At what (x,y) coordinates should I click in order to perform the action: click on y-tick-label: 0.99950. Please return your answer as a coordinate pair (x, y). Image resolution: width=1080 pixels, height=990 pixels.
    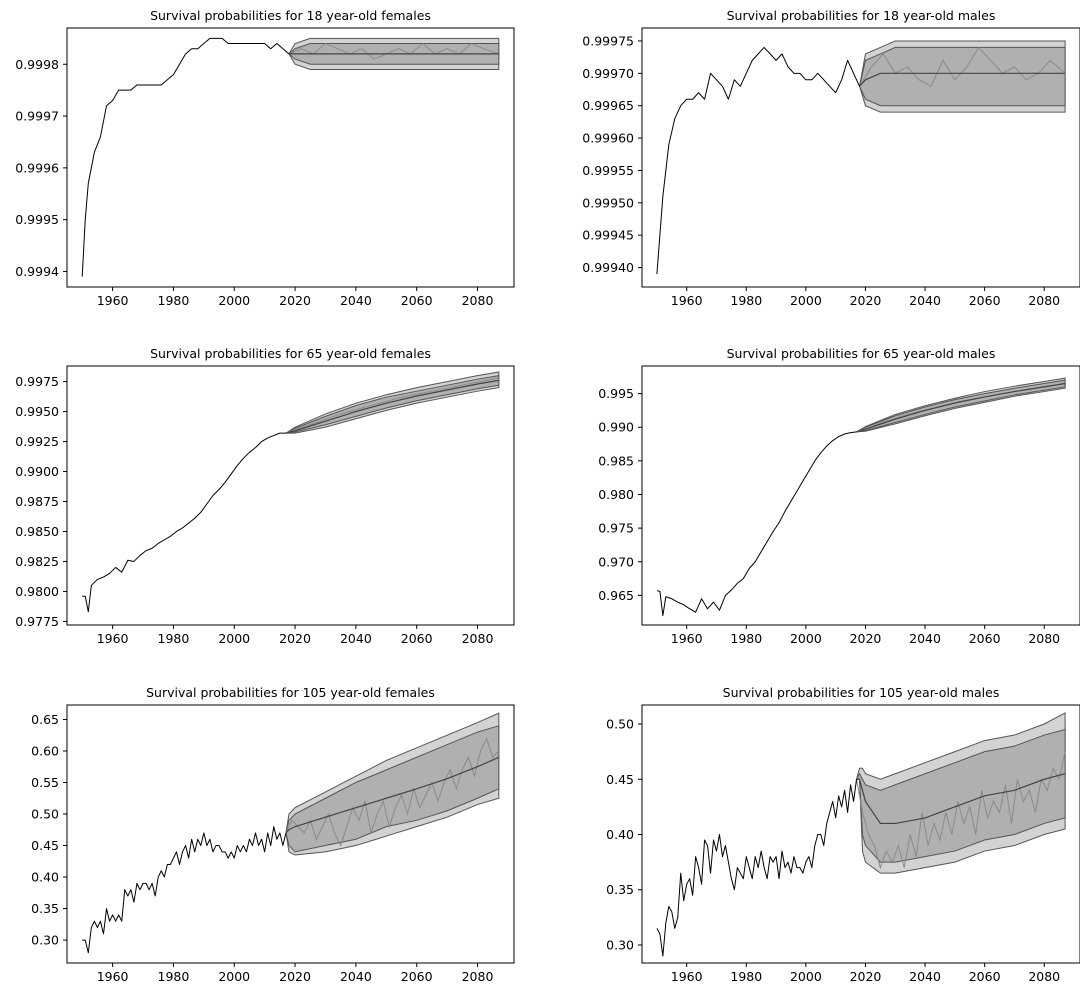
    Looking at the image, I should click on (608, 202).